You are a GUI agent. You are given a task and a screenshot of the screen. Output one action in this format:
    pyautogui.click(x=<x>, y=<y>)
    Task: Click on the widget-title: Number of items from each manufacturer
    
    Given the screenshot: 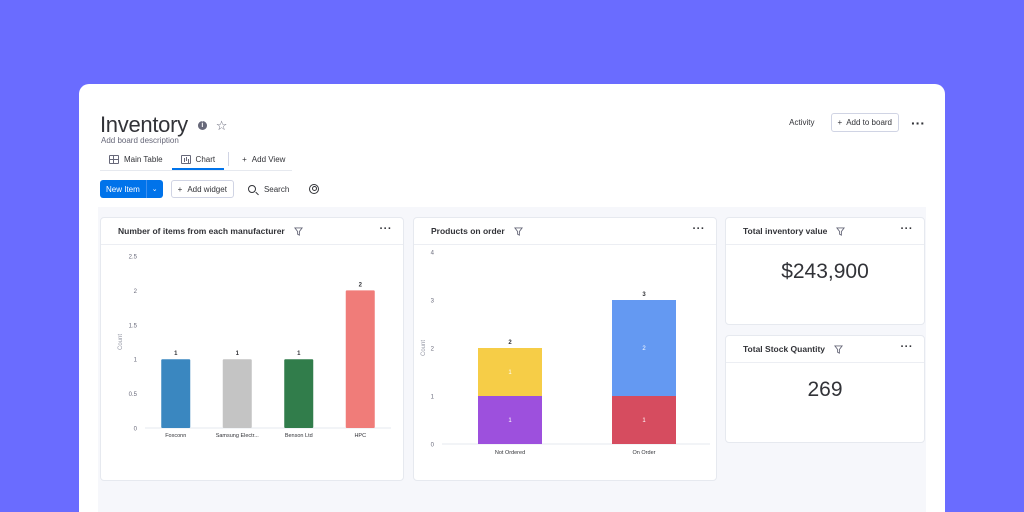 What is the action you would take?
    pyautogui.click(x=201, y=231)
    